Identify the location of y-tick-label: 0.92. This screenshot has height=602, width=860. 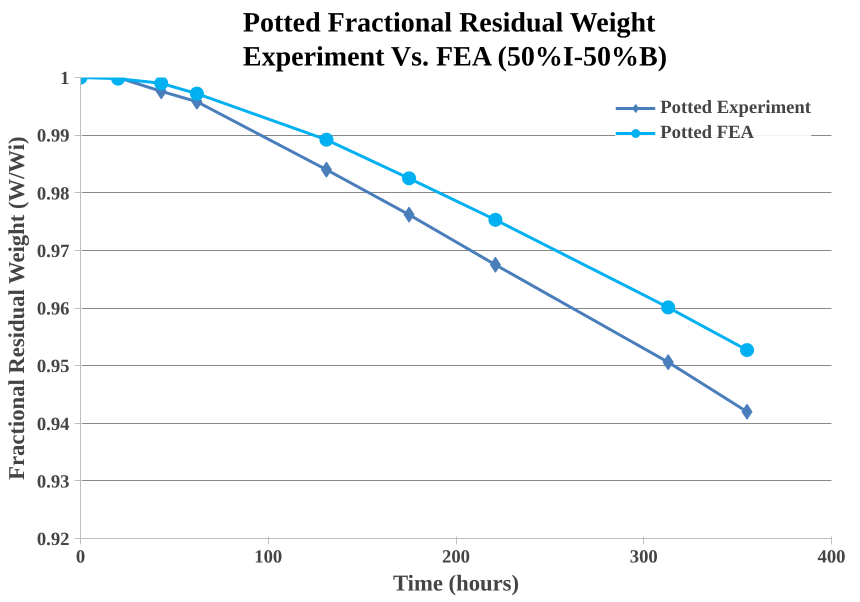
(53, 539).